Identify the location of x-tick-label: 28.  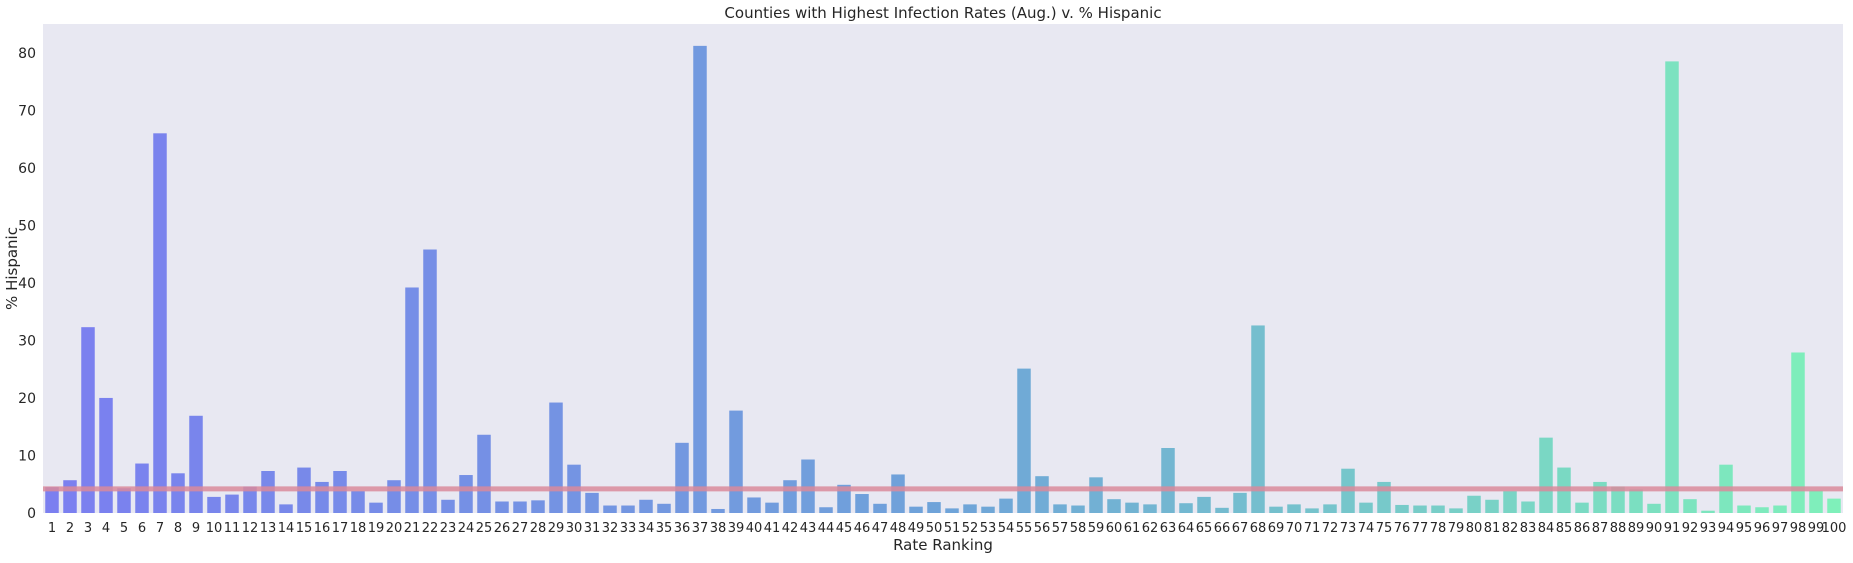
(538, 528).